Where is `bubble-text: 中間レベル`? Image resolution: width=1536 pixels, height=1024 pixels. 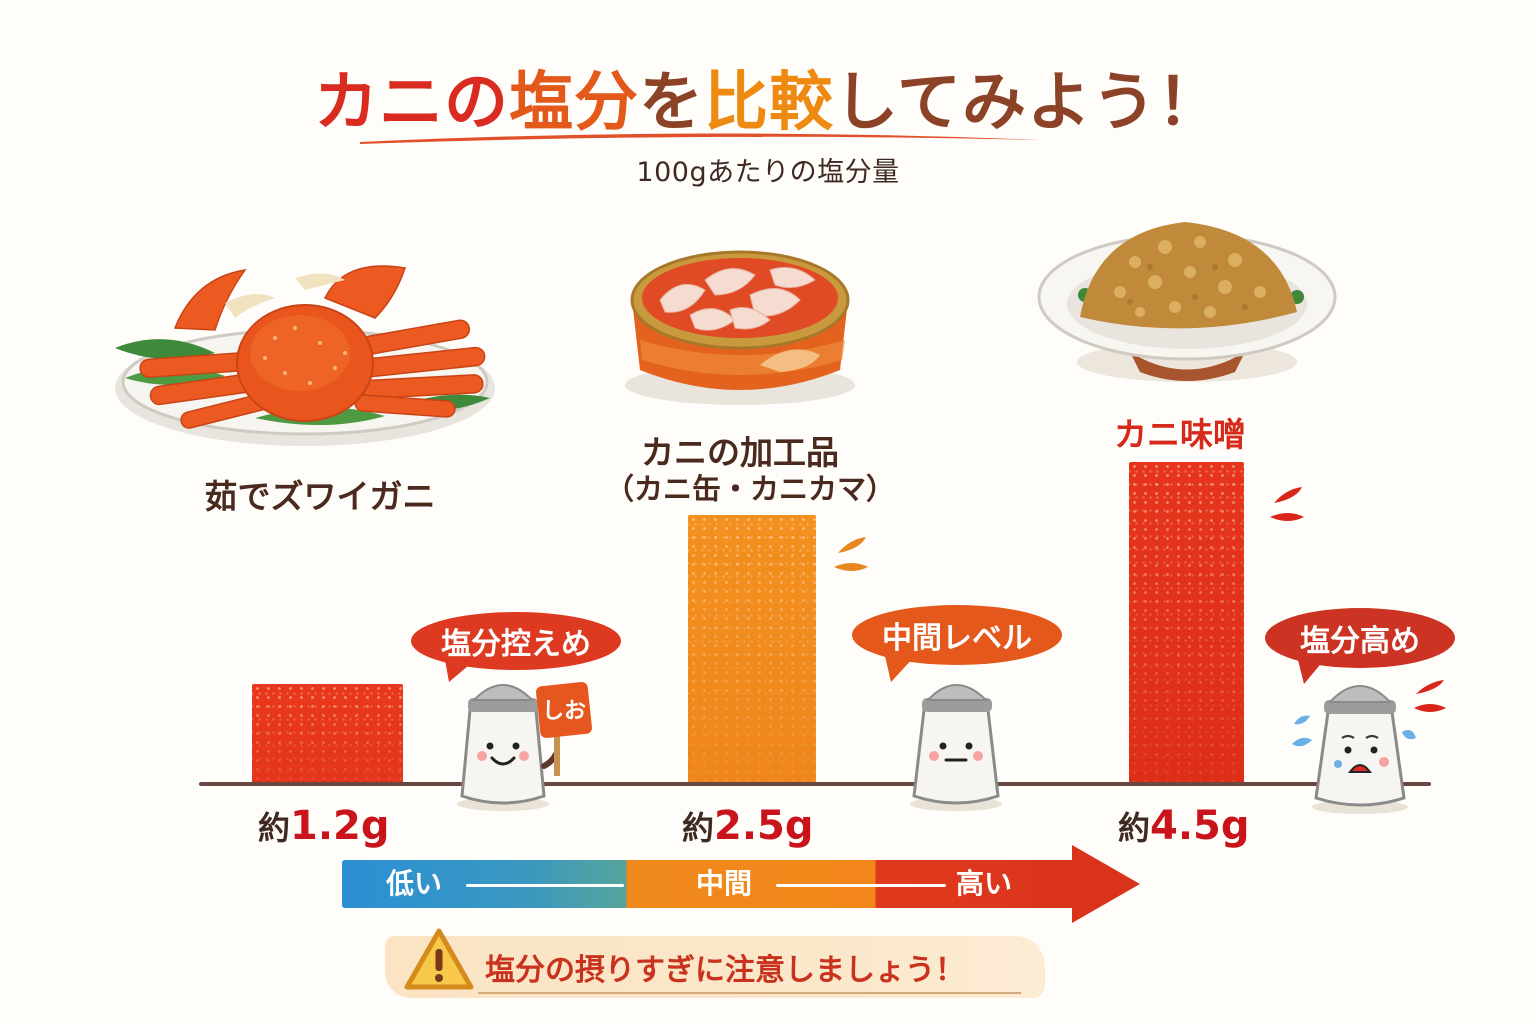
bubble-text: 中間レベル is located at coordinates (957, 638).